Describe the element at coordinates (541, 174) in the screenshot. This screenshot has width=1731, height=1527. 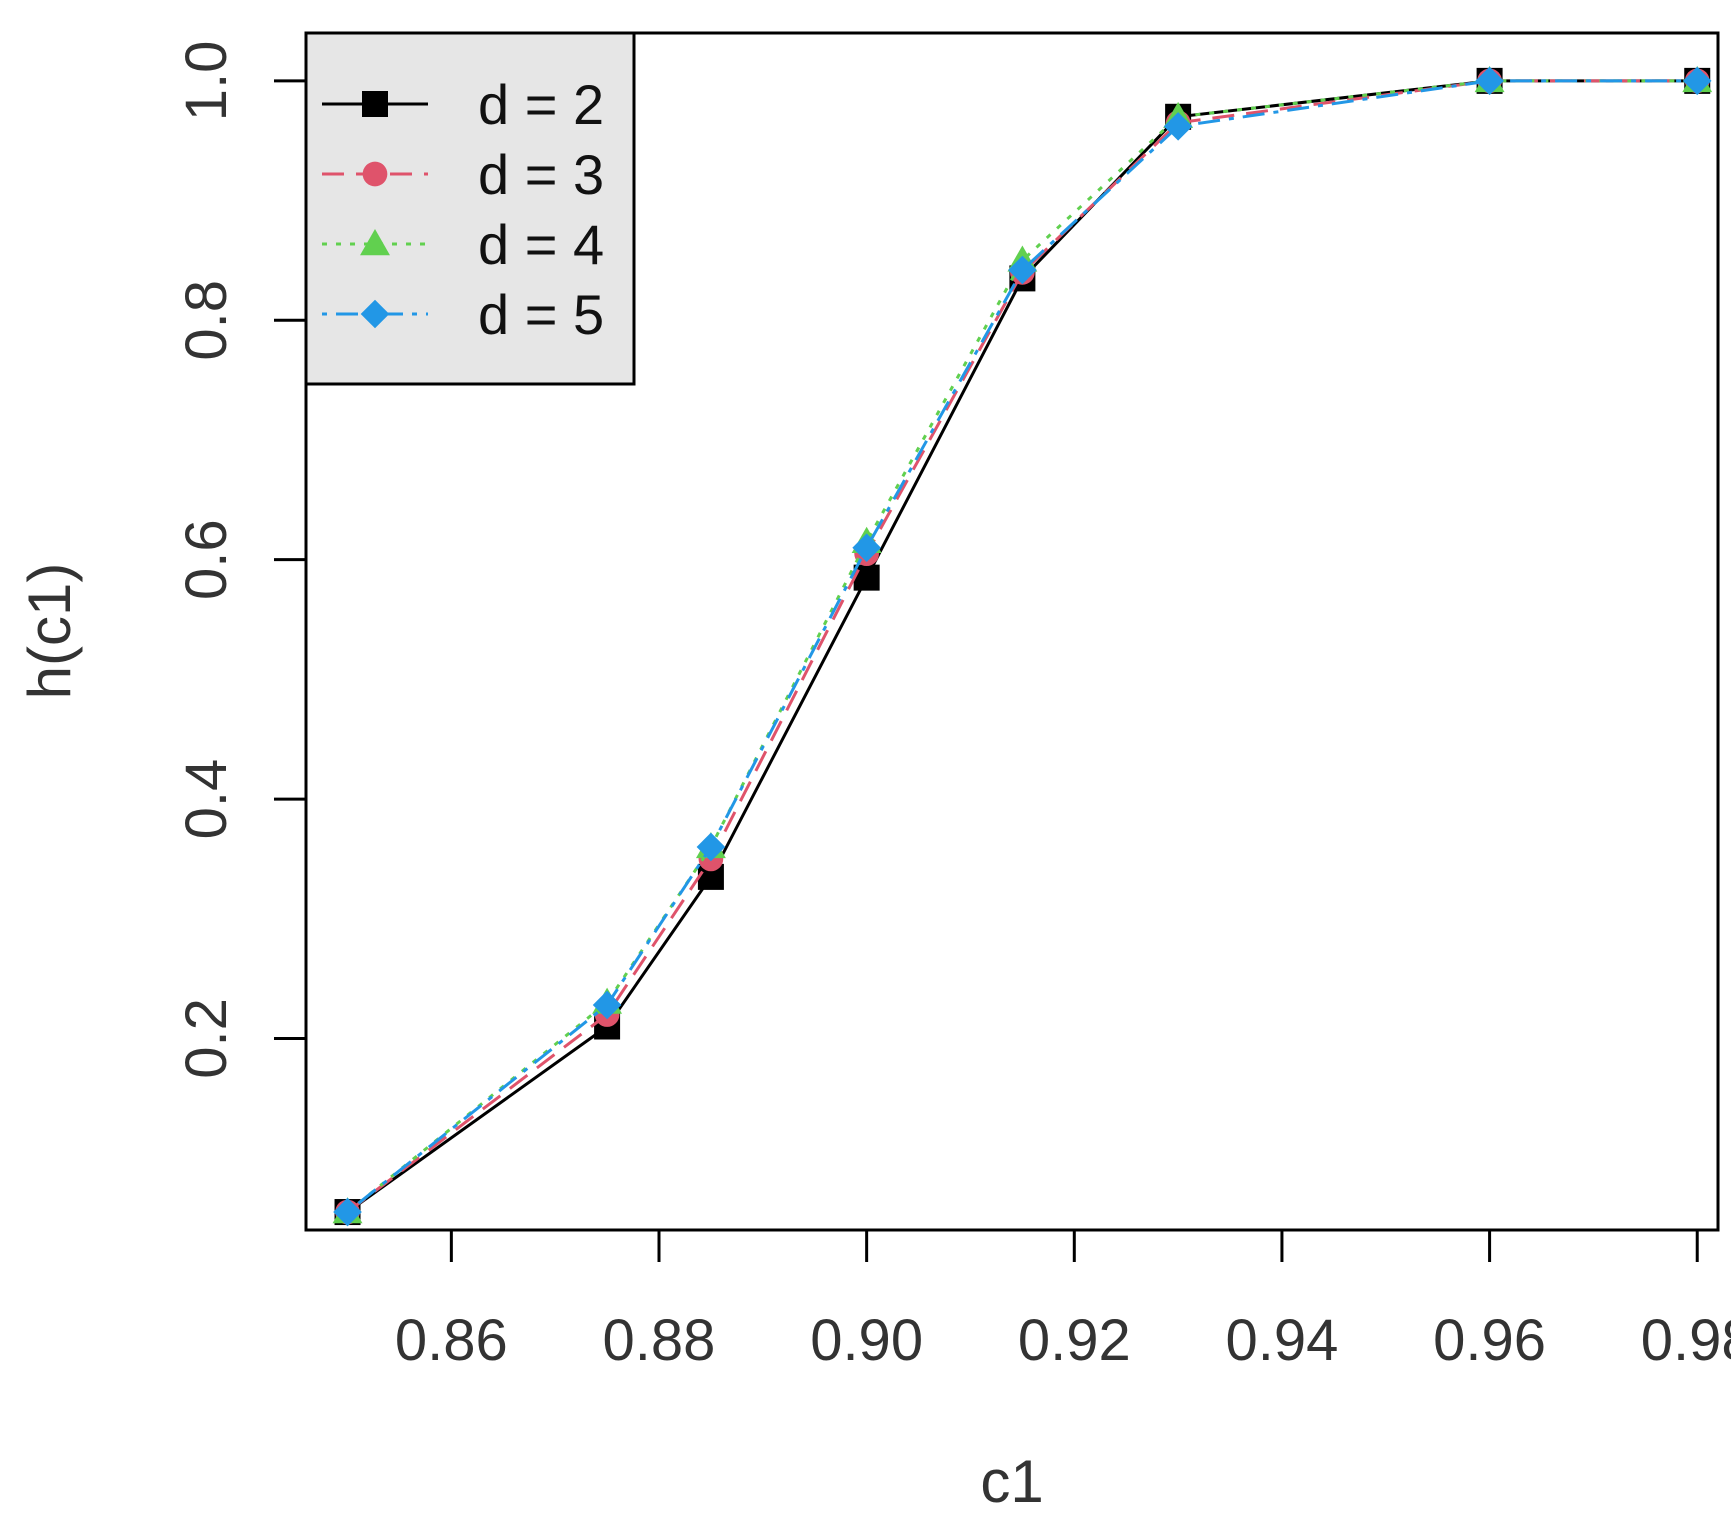
I see `legend-label: d = 3` at that location.